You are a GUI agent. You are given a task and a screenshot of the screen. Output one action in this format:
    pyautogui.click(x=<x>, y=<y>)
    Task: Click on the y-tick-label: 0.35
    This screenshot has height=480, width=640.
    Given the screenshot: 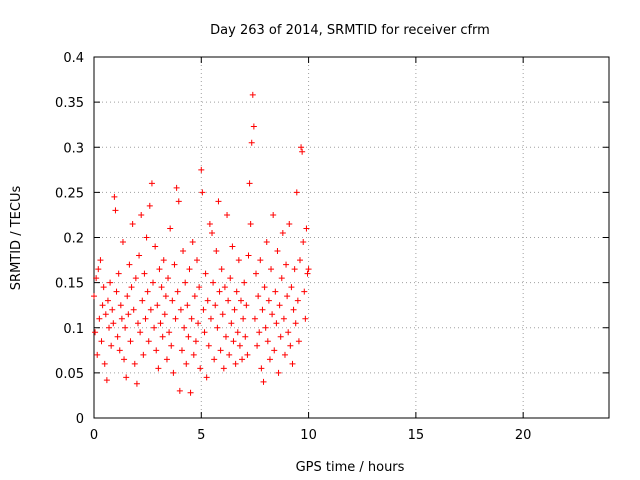 What is the action you would take?
    pyautogui.click(x=69, y=103)
    